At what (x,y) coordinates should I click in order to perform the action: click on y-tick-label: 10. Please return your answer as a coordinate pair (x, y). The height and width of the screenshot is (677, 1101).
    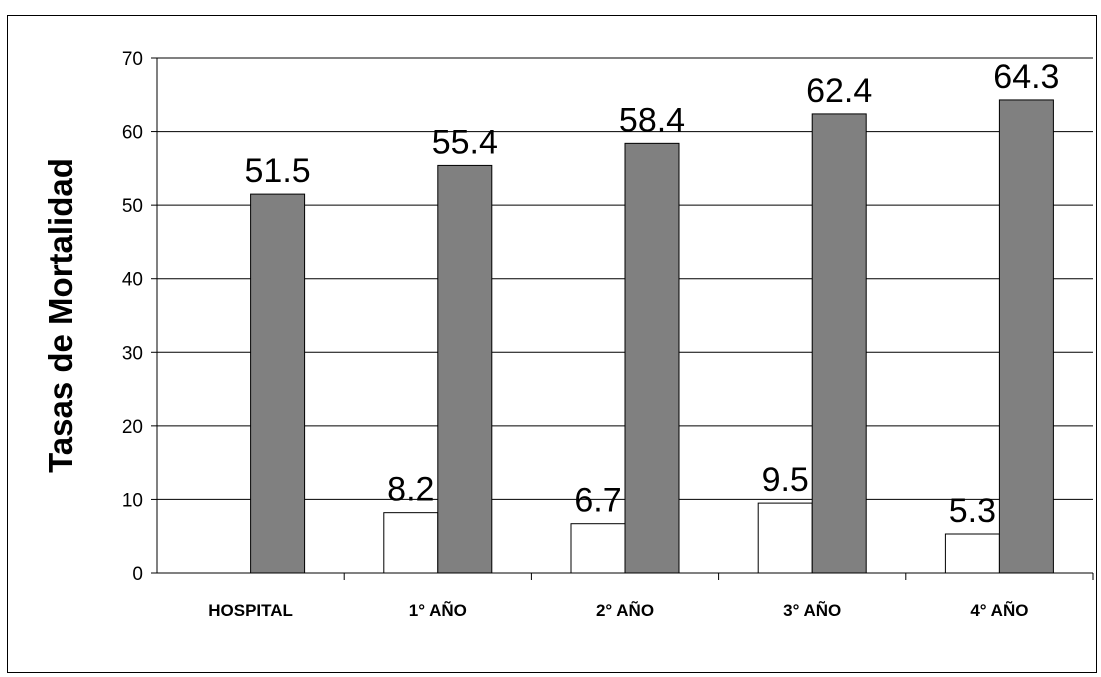
    Looking at the image, I should click on (132, 500).